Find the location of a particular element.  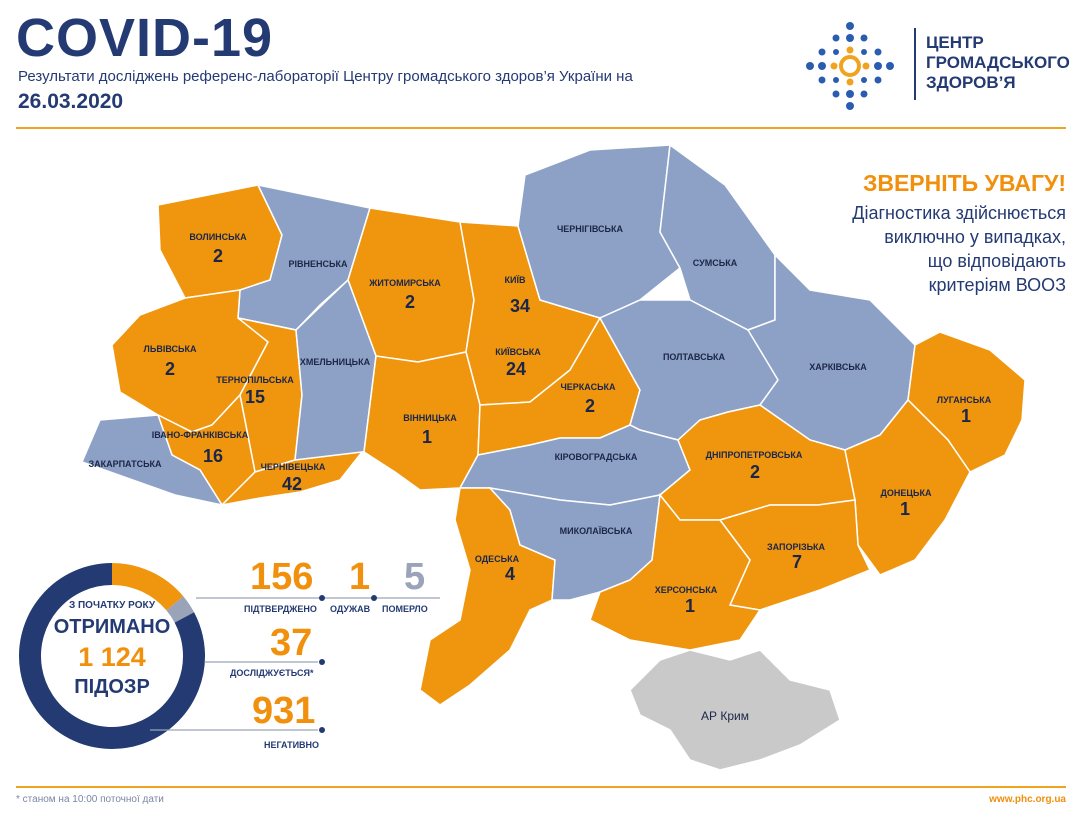

region-label: ХМЕЛЬНИЦЬКА is located at coordinates (335, 362).